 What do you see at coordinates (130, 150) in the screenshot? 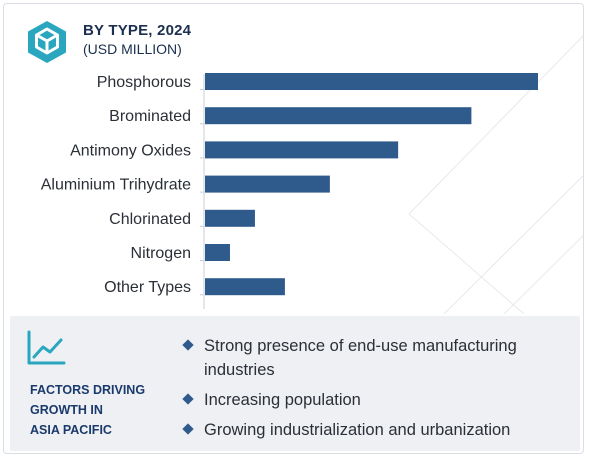
I see `category-label: Antimony Oxides` at bounding box center [130, 150].